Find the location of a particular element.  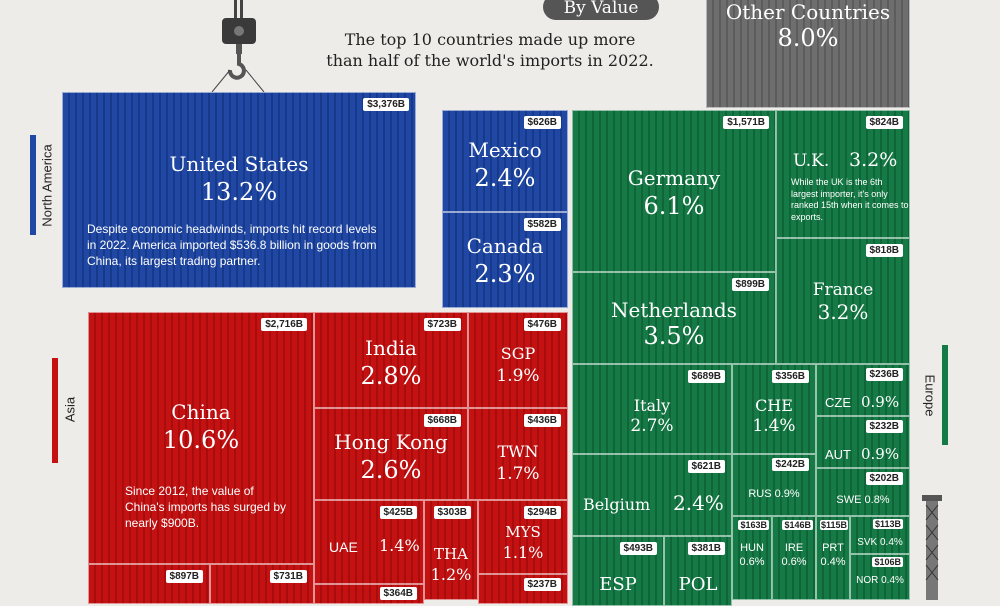

tile-che-value: $356B is located at coordinates (790, 376).